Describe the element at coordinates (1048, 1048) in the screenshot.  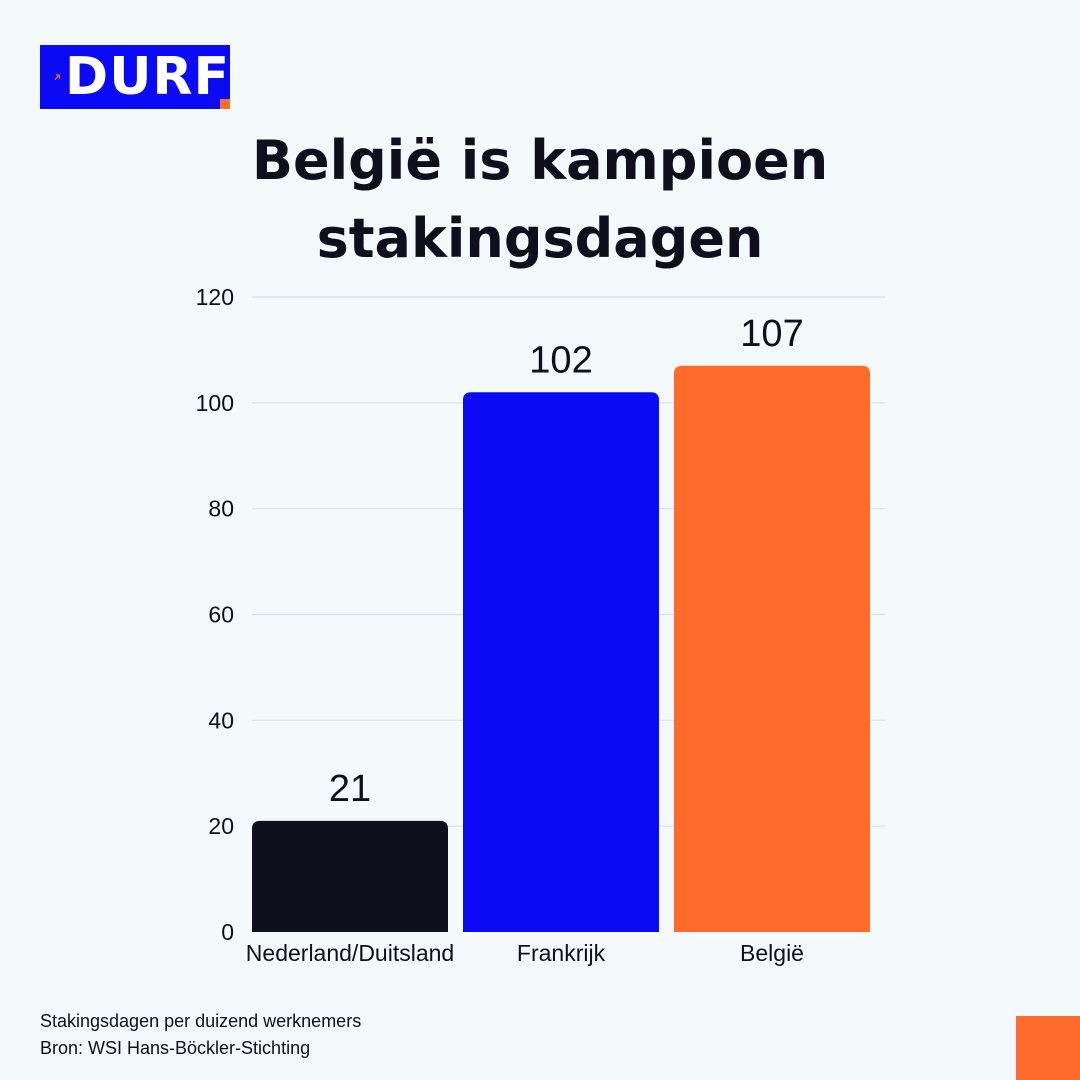
I see `corner-accent-square` at that location.